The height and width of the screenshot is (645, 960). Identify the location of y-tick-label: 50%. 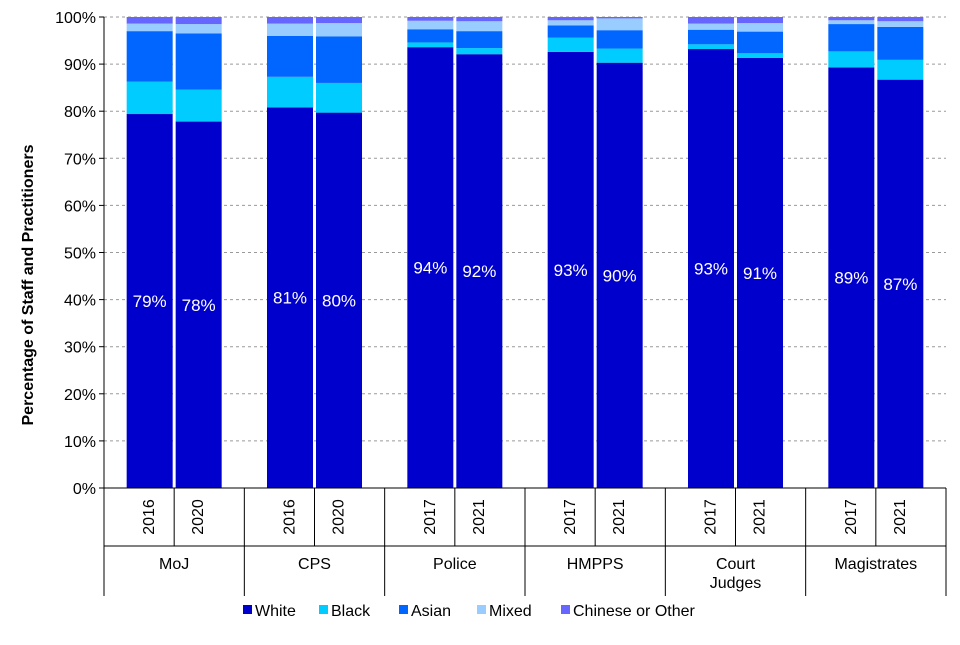
(80, 254).